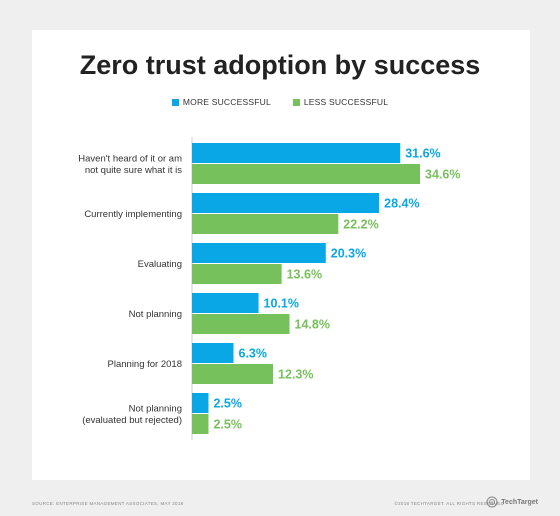 This screenshot has height=516, width=560. I want to click on legend-item-more-successful: MORE SUCCESSFUL, so click(221, 102).